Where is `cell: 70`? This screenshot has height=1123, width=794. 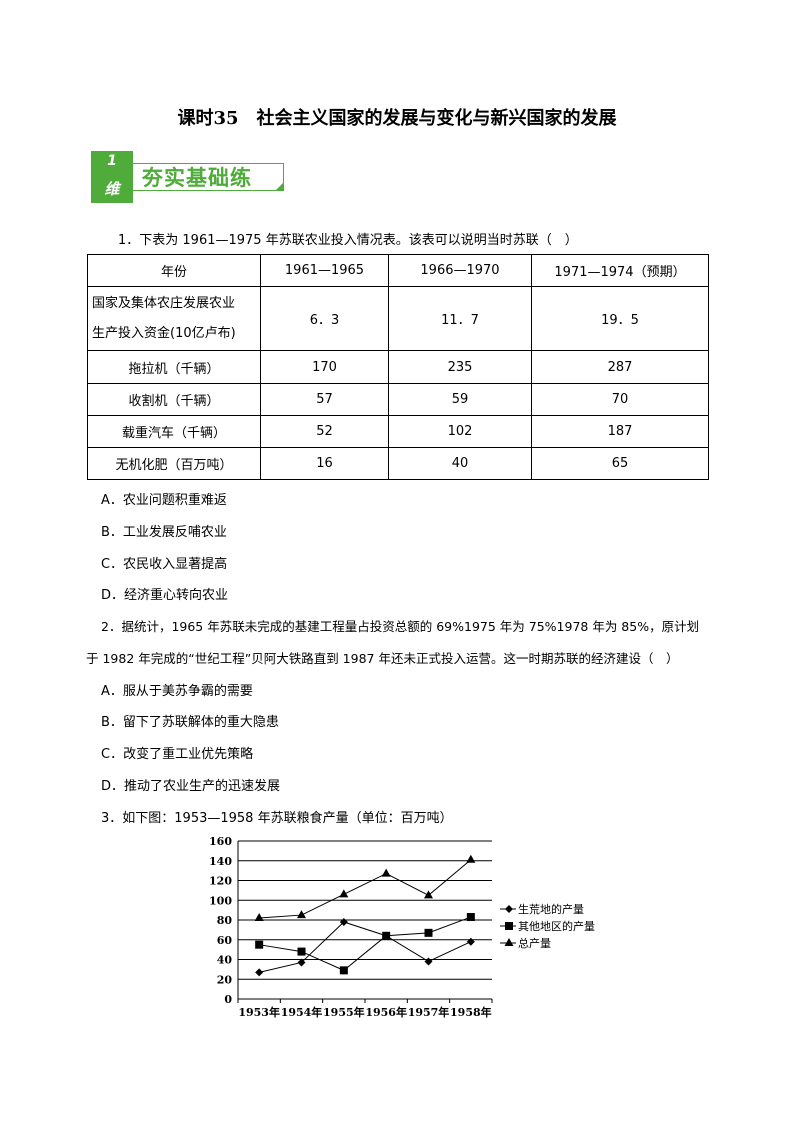
cell: 70 is located at coordinates (620, 399).